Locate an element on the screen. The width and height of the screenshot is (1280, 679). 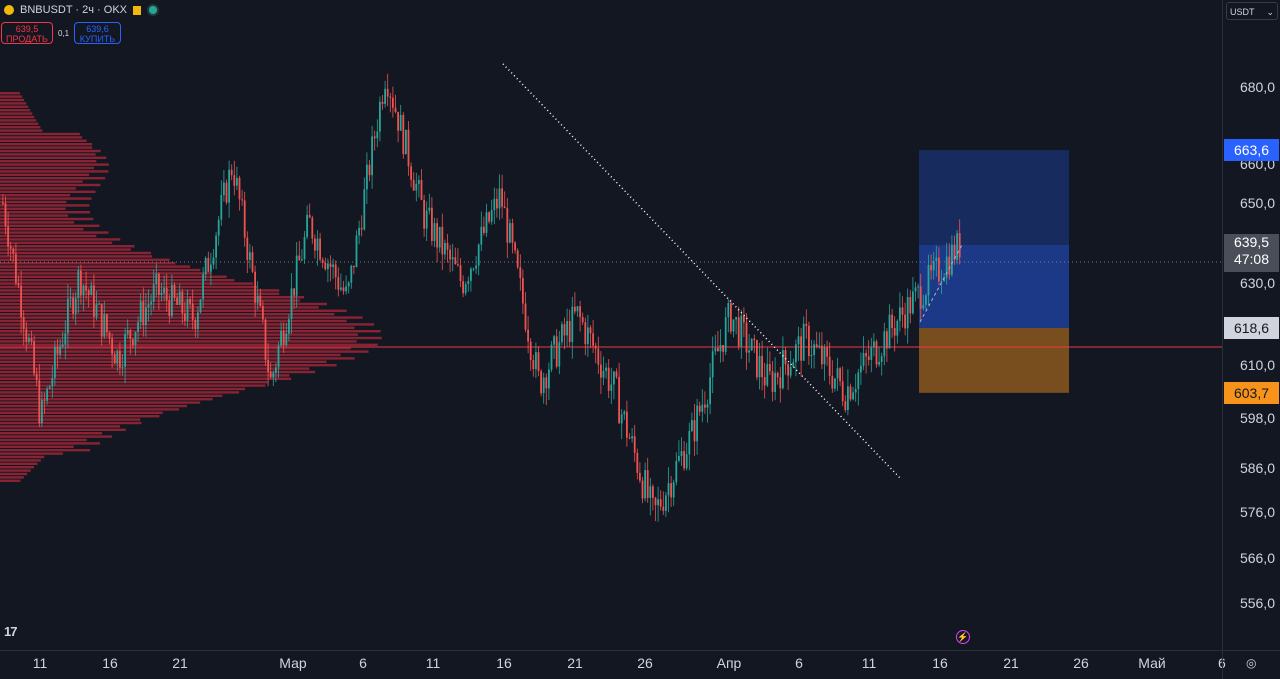
filled-profit-zone is located at coordinates (994, 287).